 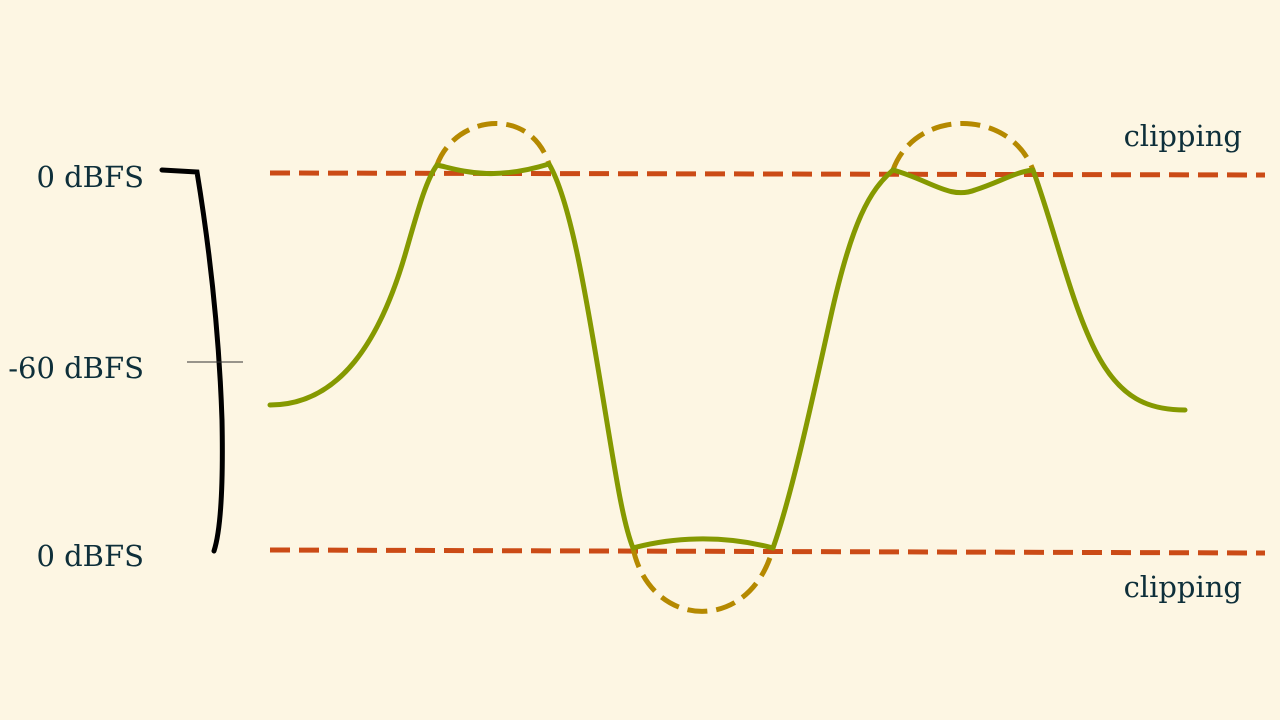 What do you see at coordinates (703, 580) in the screenshot?
I see `unclipped-trough` at bounding box center [703, 580].